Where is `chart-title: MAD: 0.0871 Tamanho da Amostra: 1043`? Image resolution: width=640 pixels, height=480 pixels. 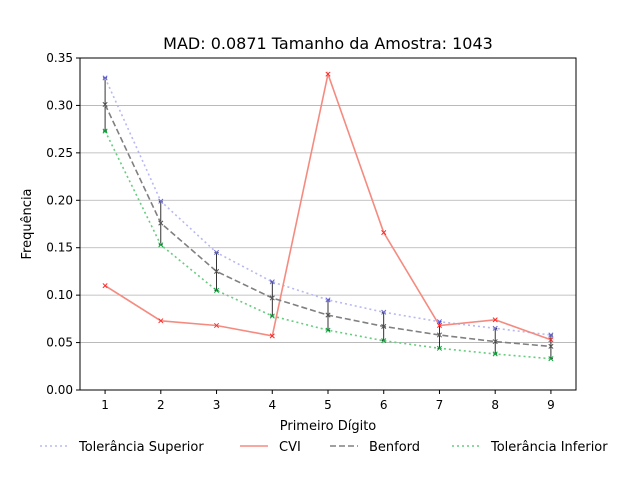
chart-title: MAD: 0.0871 Tamanho da Amostra: 1043 is located at coordinates (328, 43).